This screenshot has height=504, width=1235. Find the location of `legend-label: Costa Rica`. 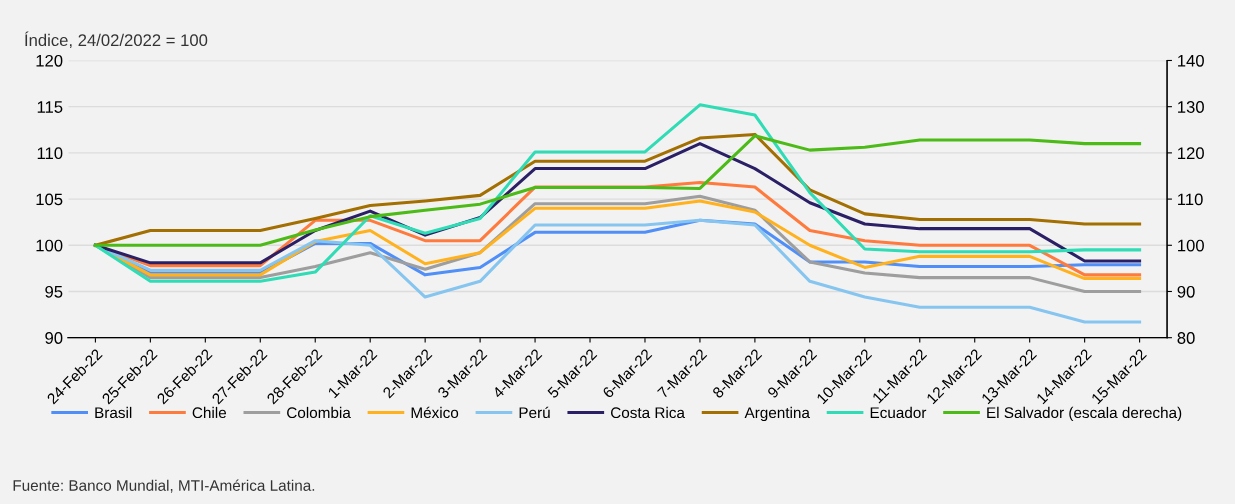

legend-label: Costa Rica is located at coordinates (648, 412).